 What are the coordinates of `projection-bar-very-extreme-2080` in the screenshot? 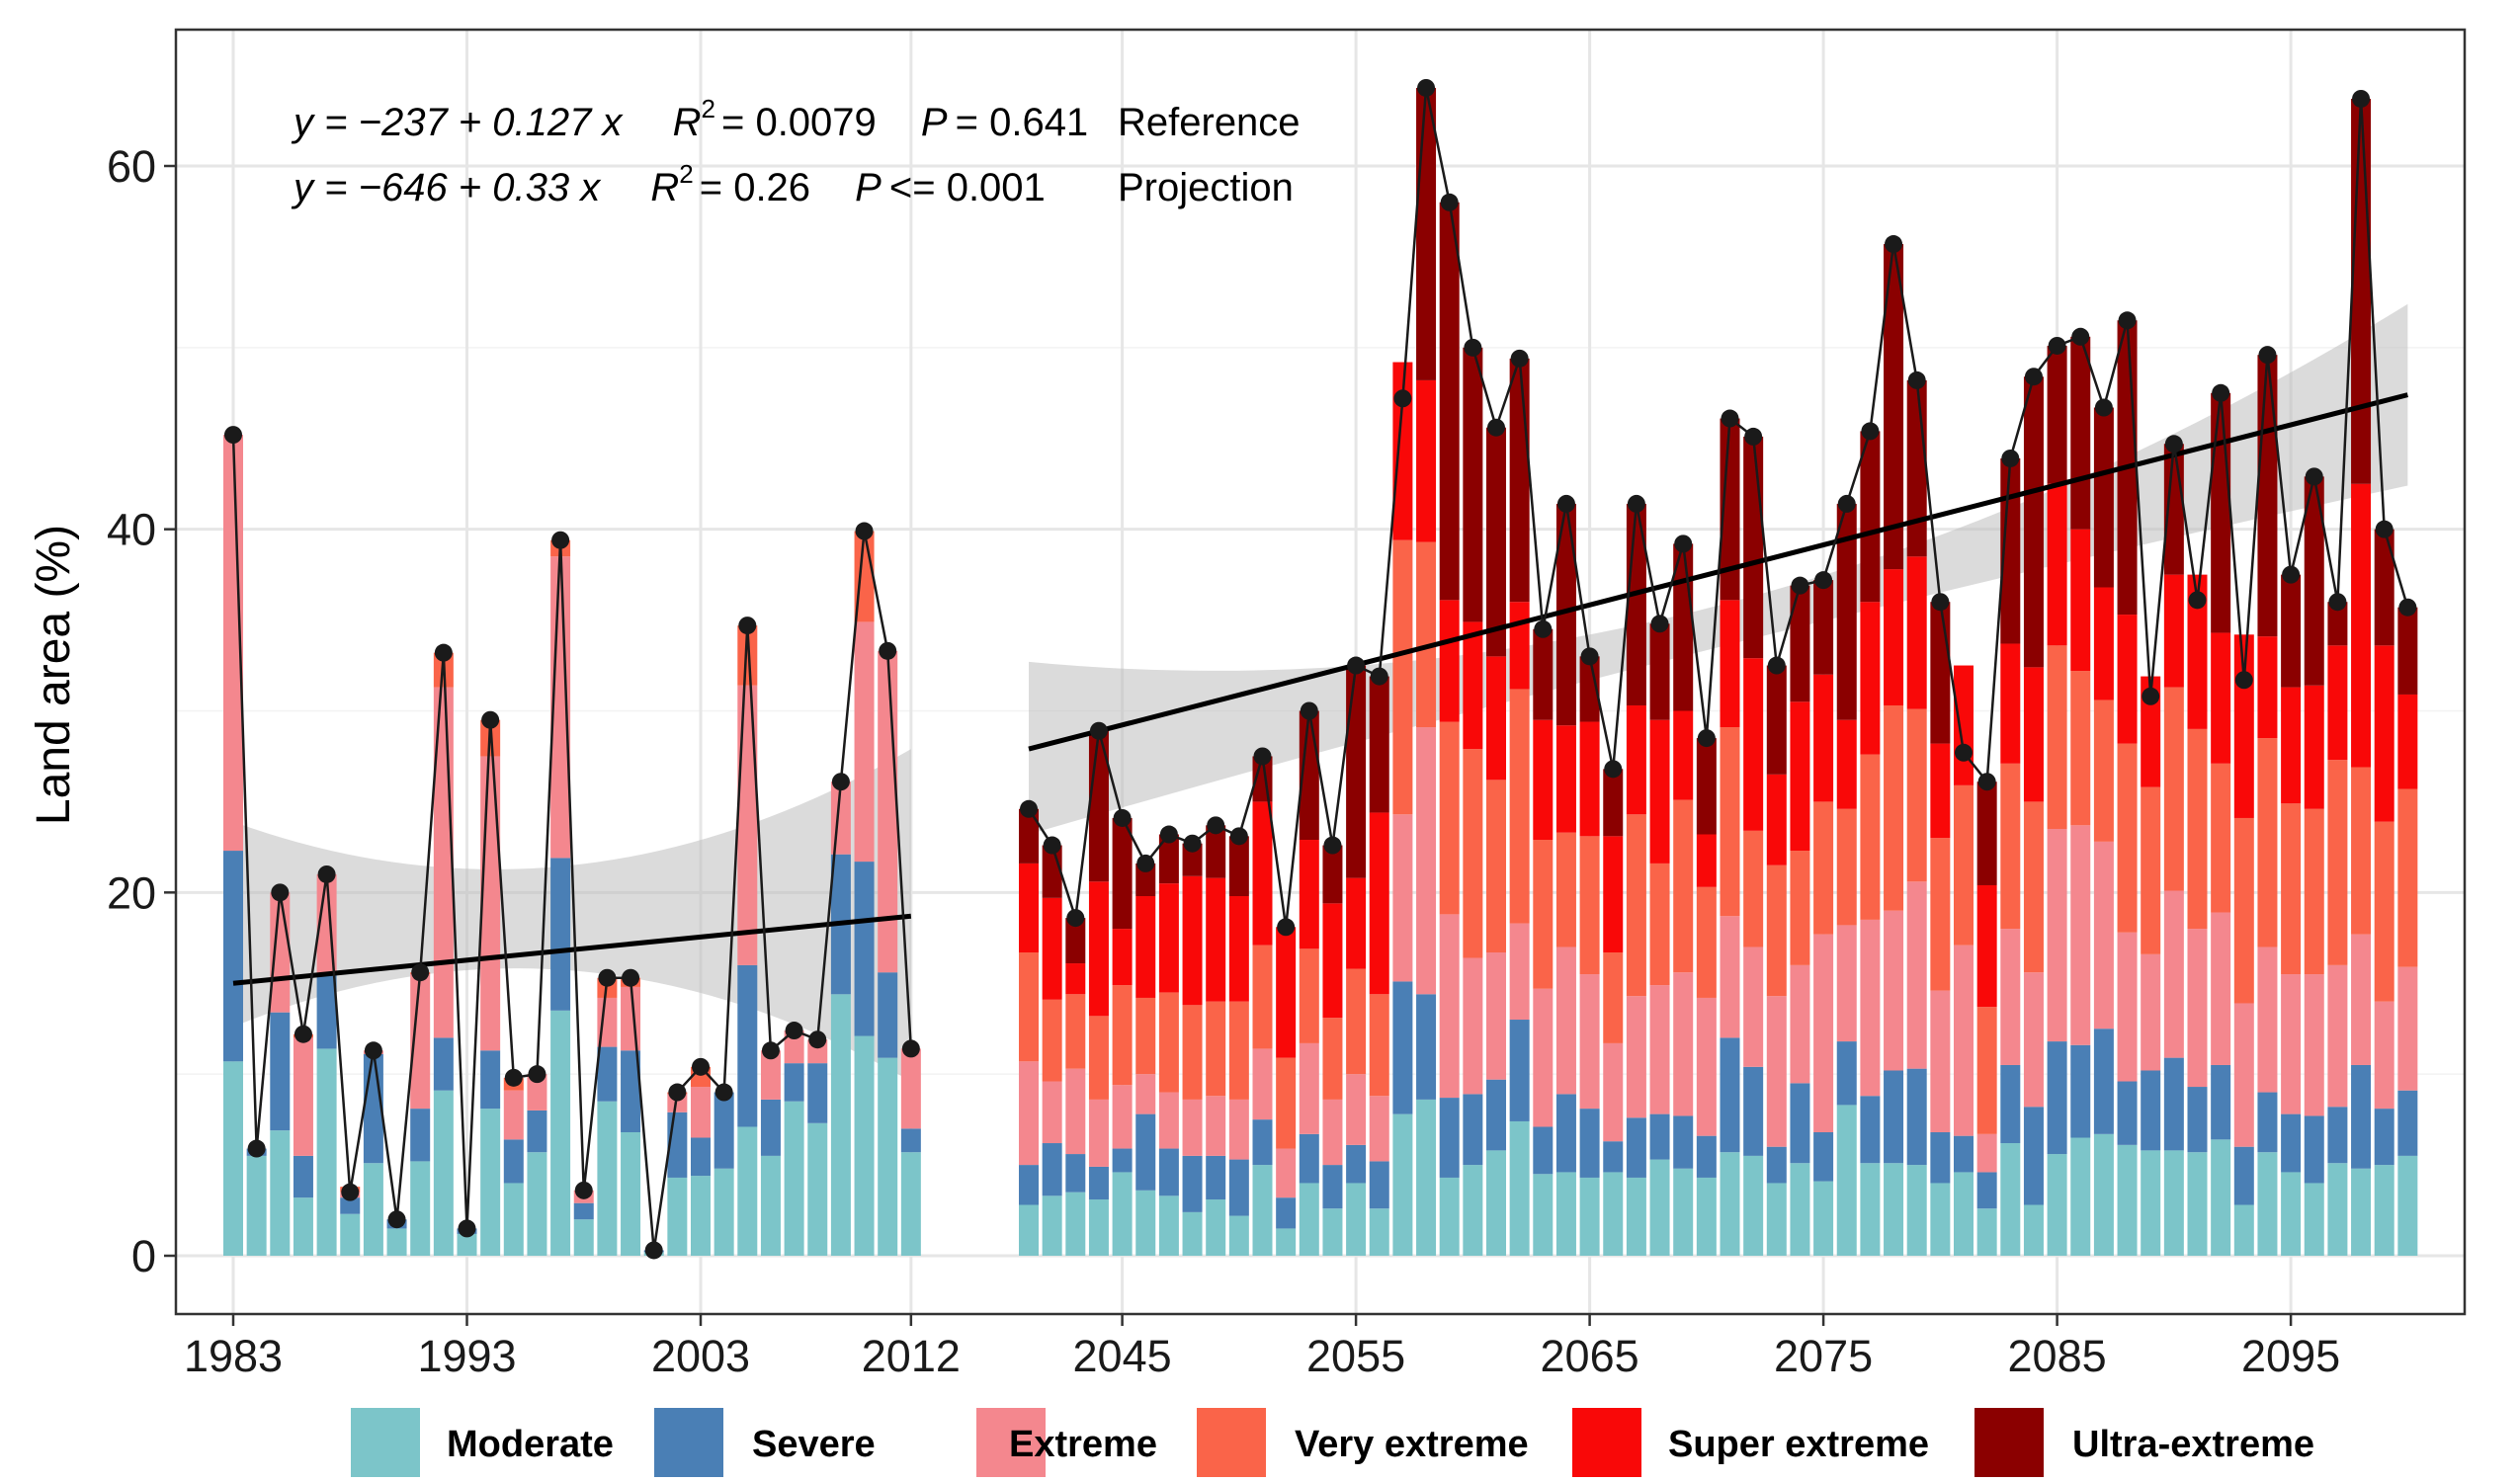 It's located at (1940, 914).